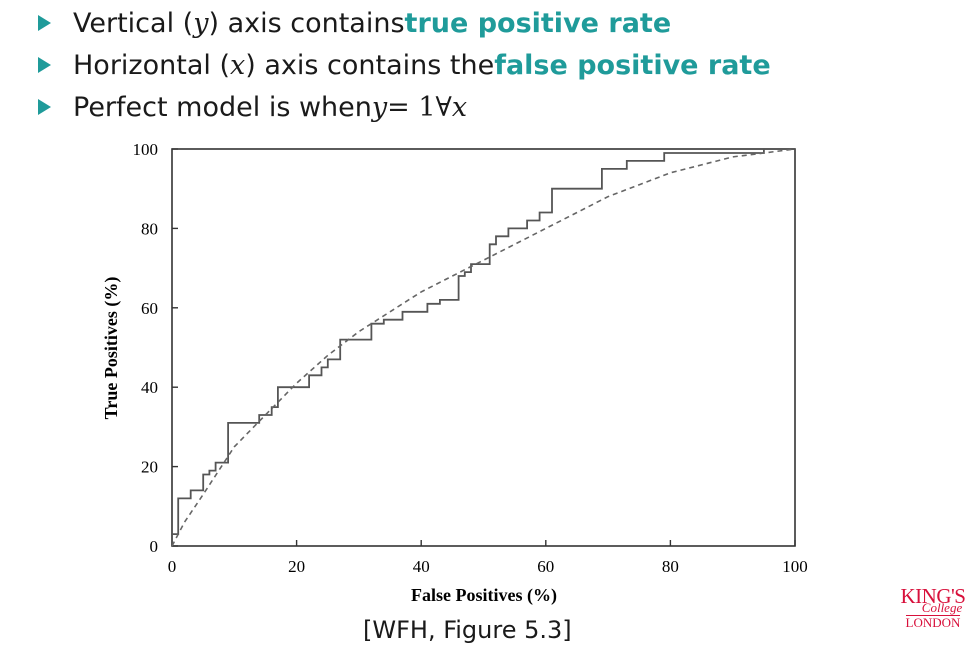 This screenshot has height=662, width=977. What do you see at coordinates (222, 107) in the screenshot?
I see `bullet-text: Perfect model is when` at bounding box center [222, 107].